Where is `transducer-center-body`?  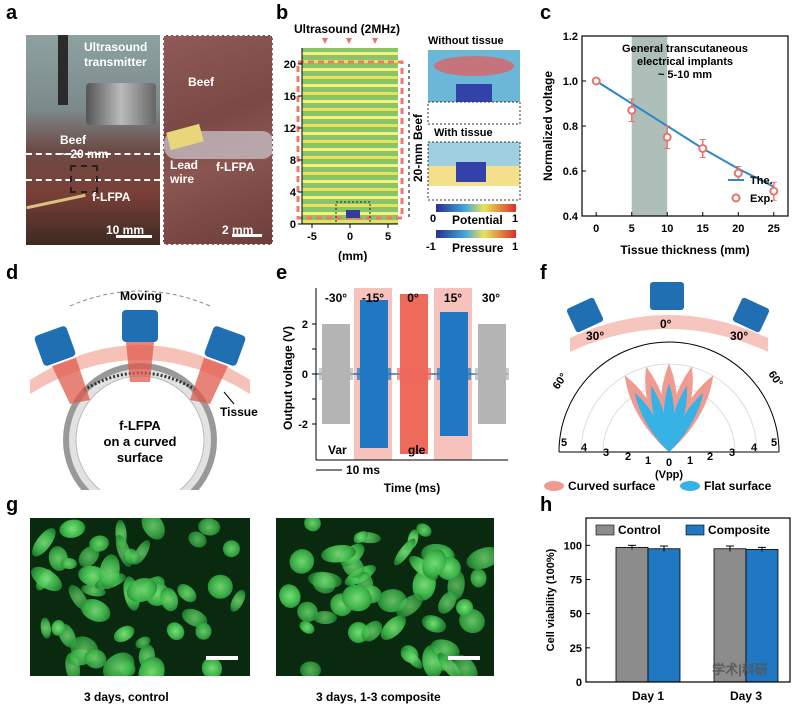
transducer-center-body is located at coordinates (140, 326).